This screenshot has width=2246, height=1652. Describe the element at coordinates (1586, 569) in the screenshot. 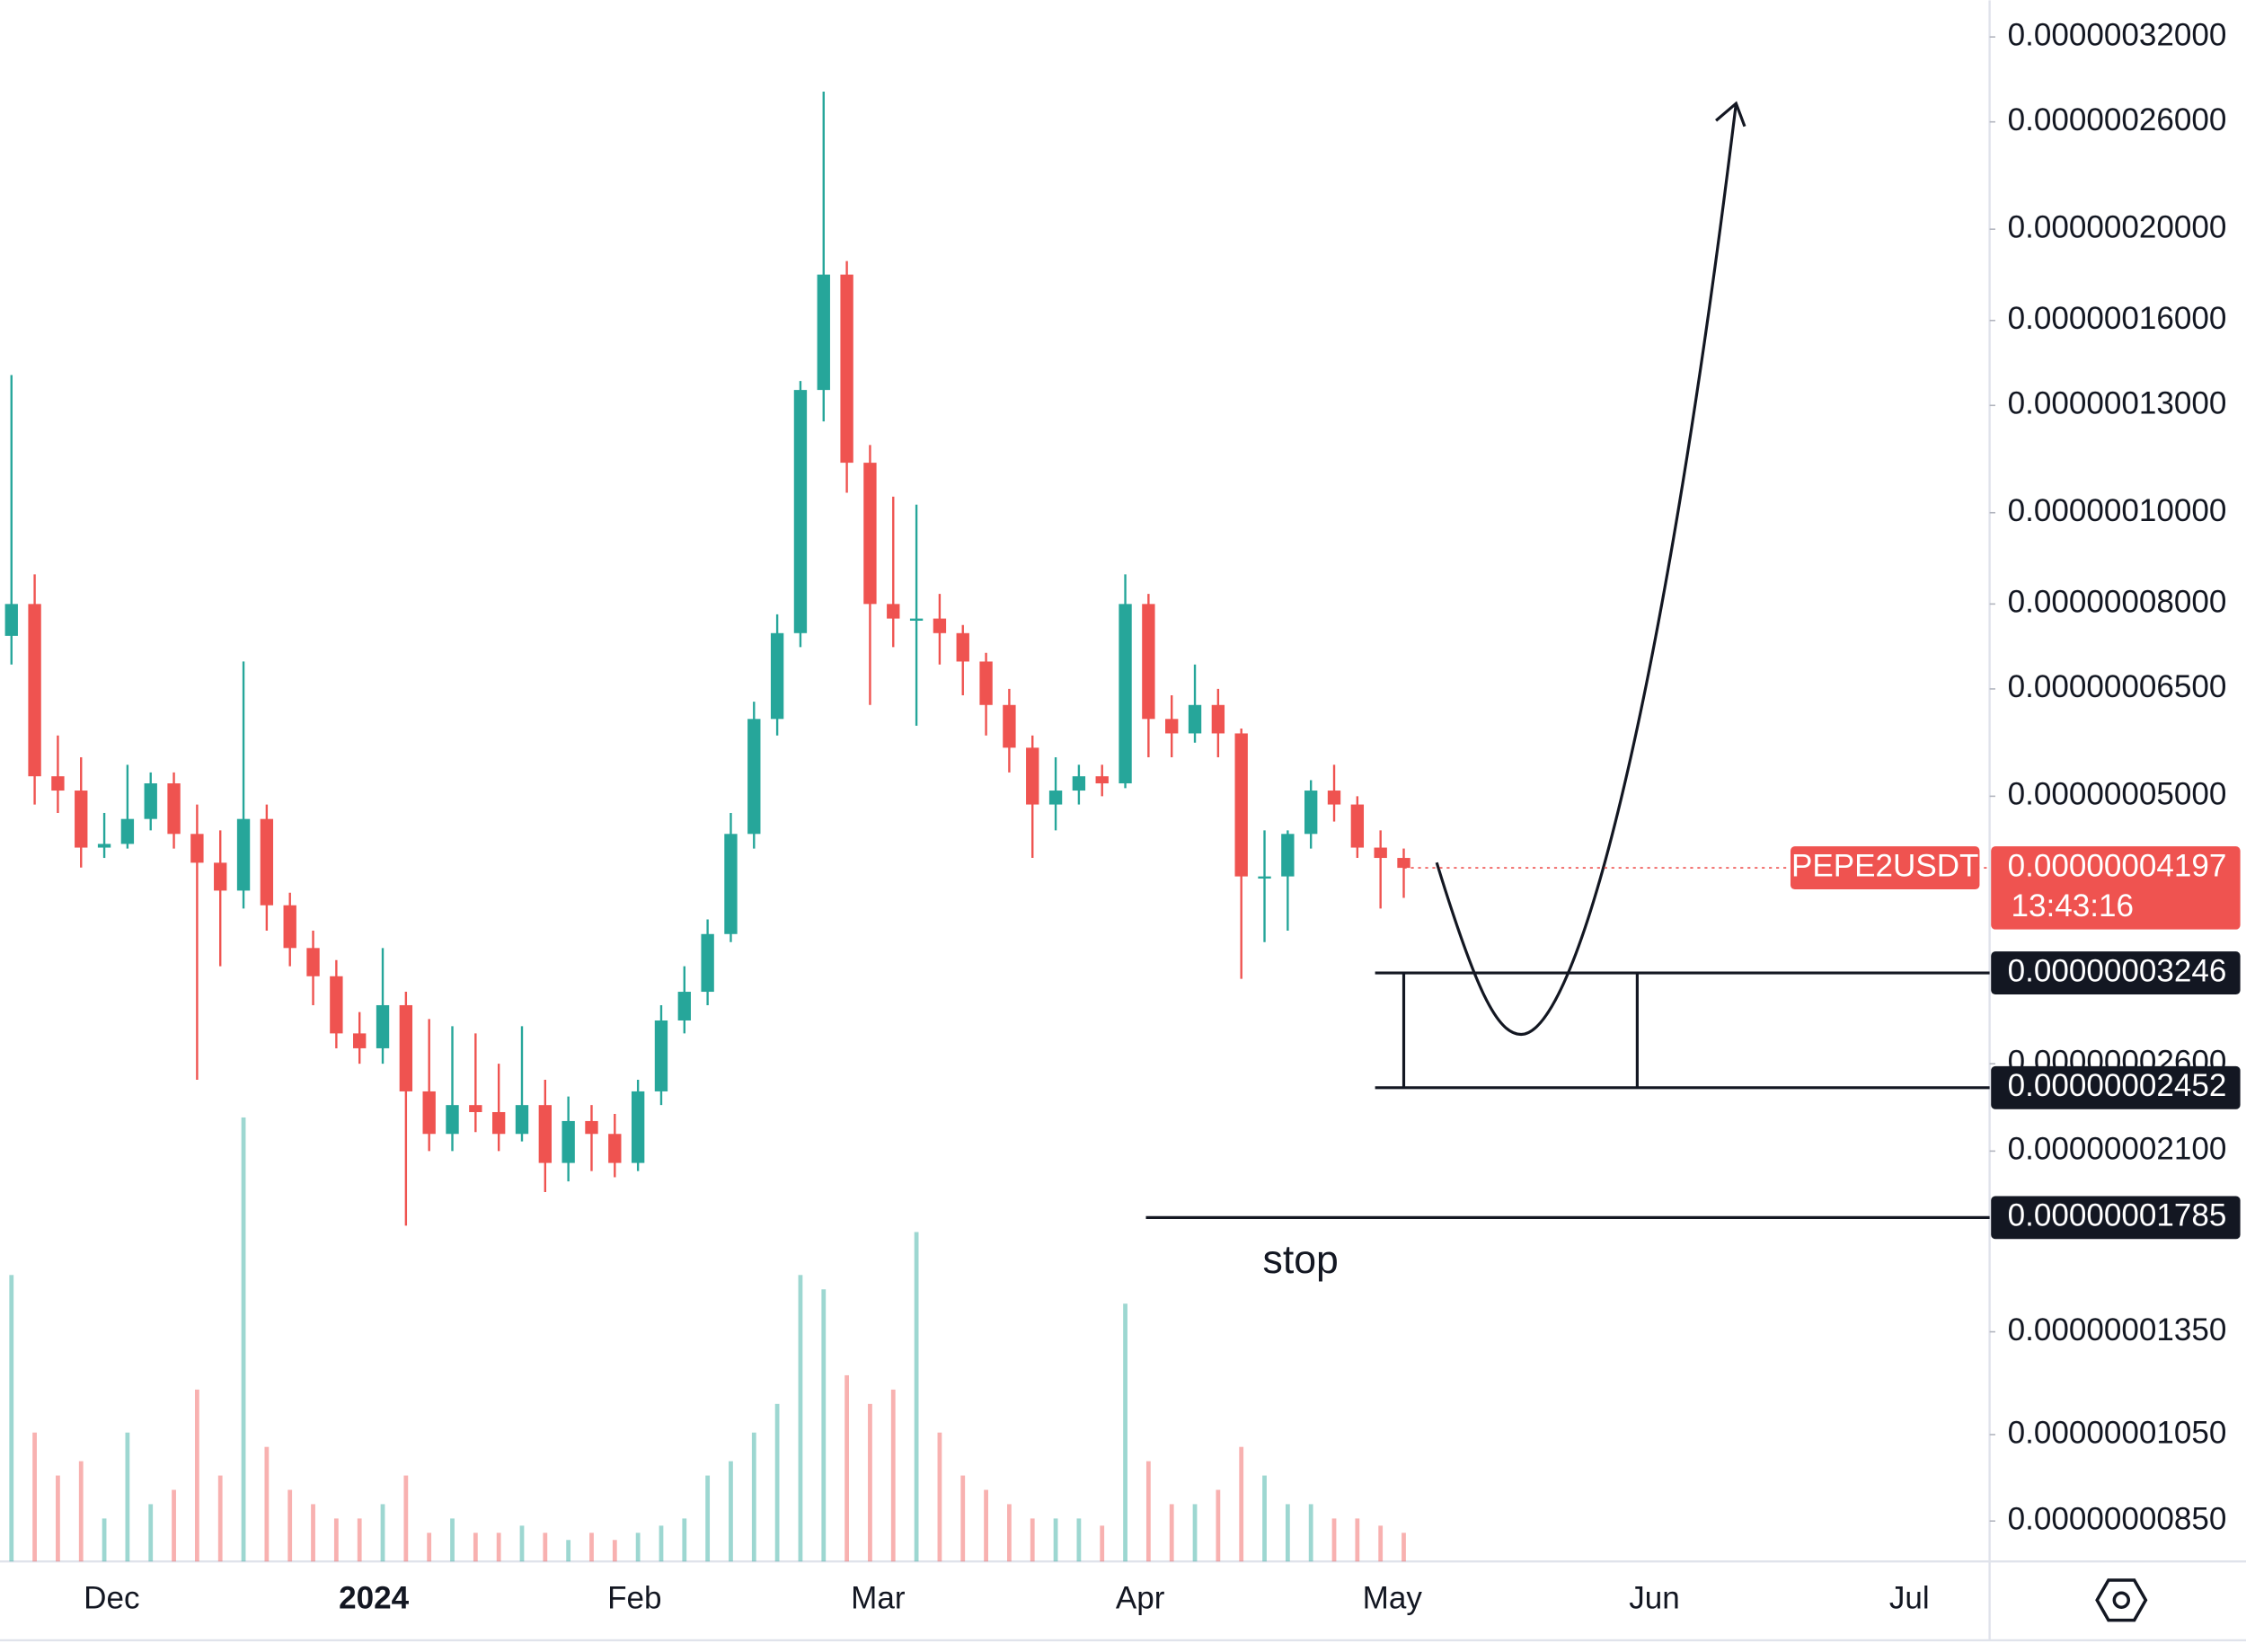

I see `projection-curve` at that location.